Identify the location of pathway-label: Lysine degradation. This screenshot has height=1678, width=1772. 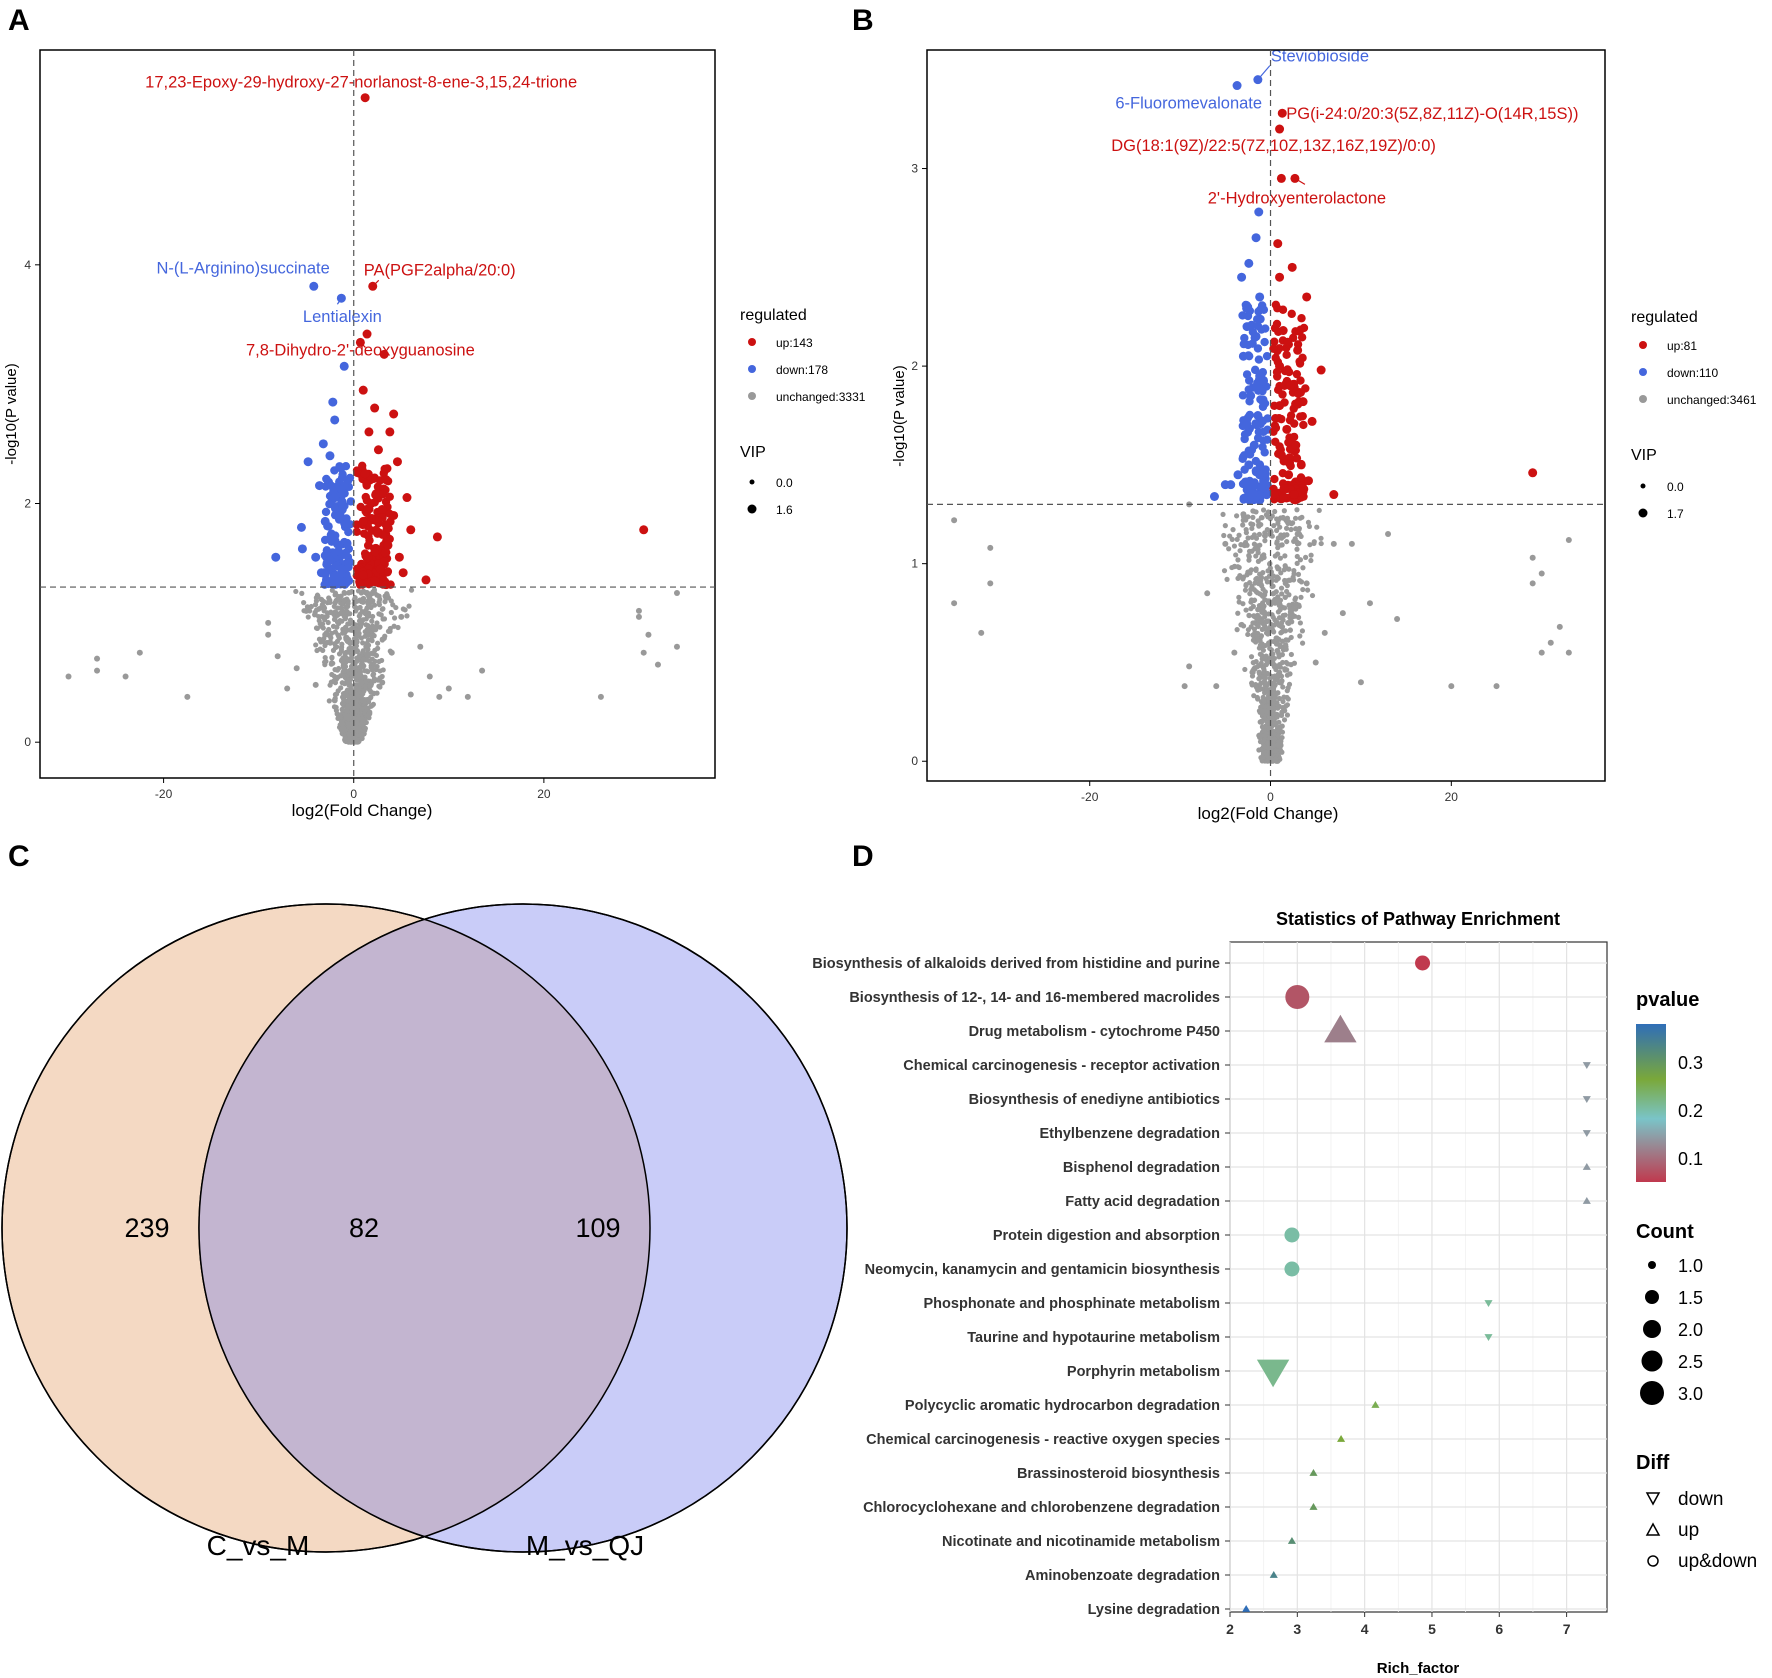
(1154, 1610).